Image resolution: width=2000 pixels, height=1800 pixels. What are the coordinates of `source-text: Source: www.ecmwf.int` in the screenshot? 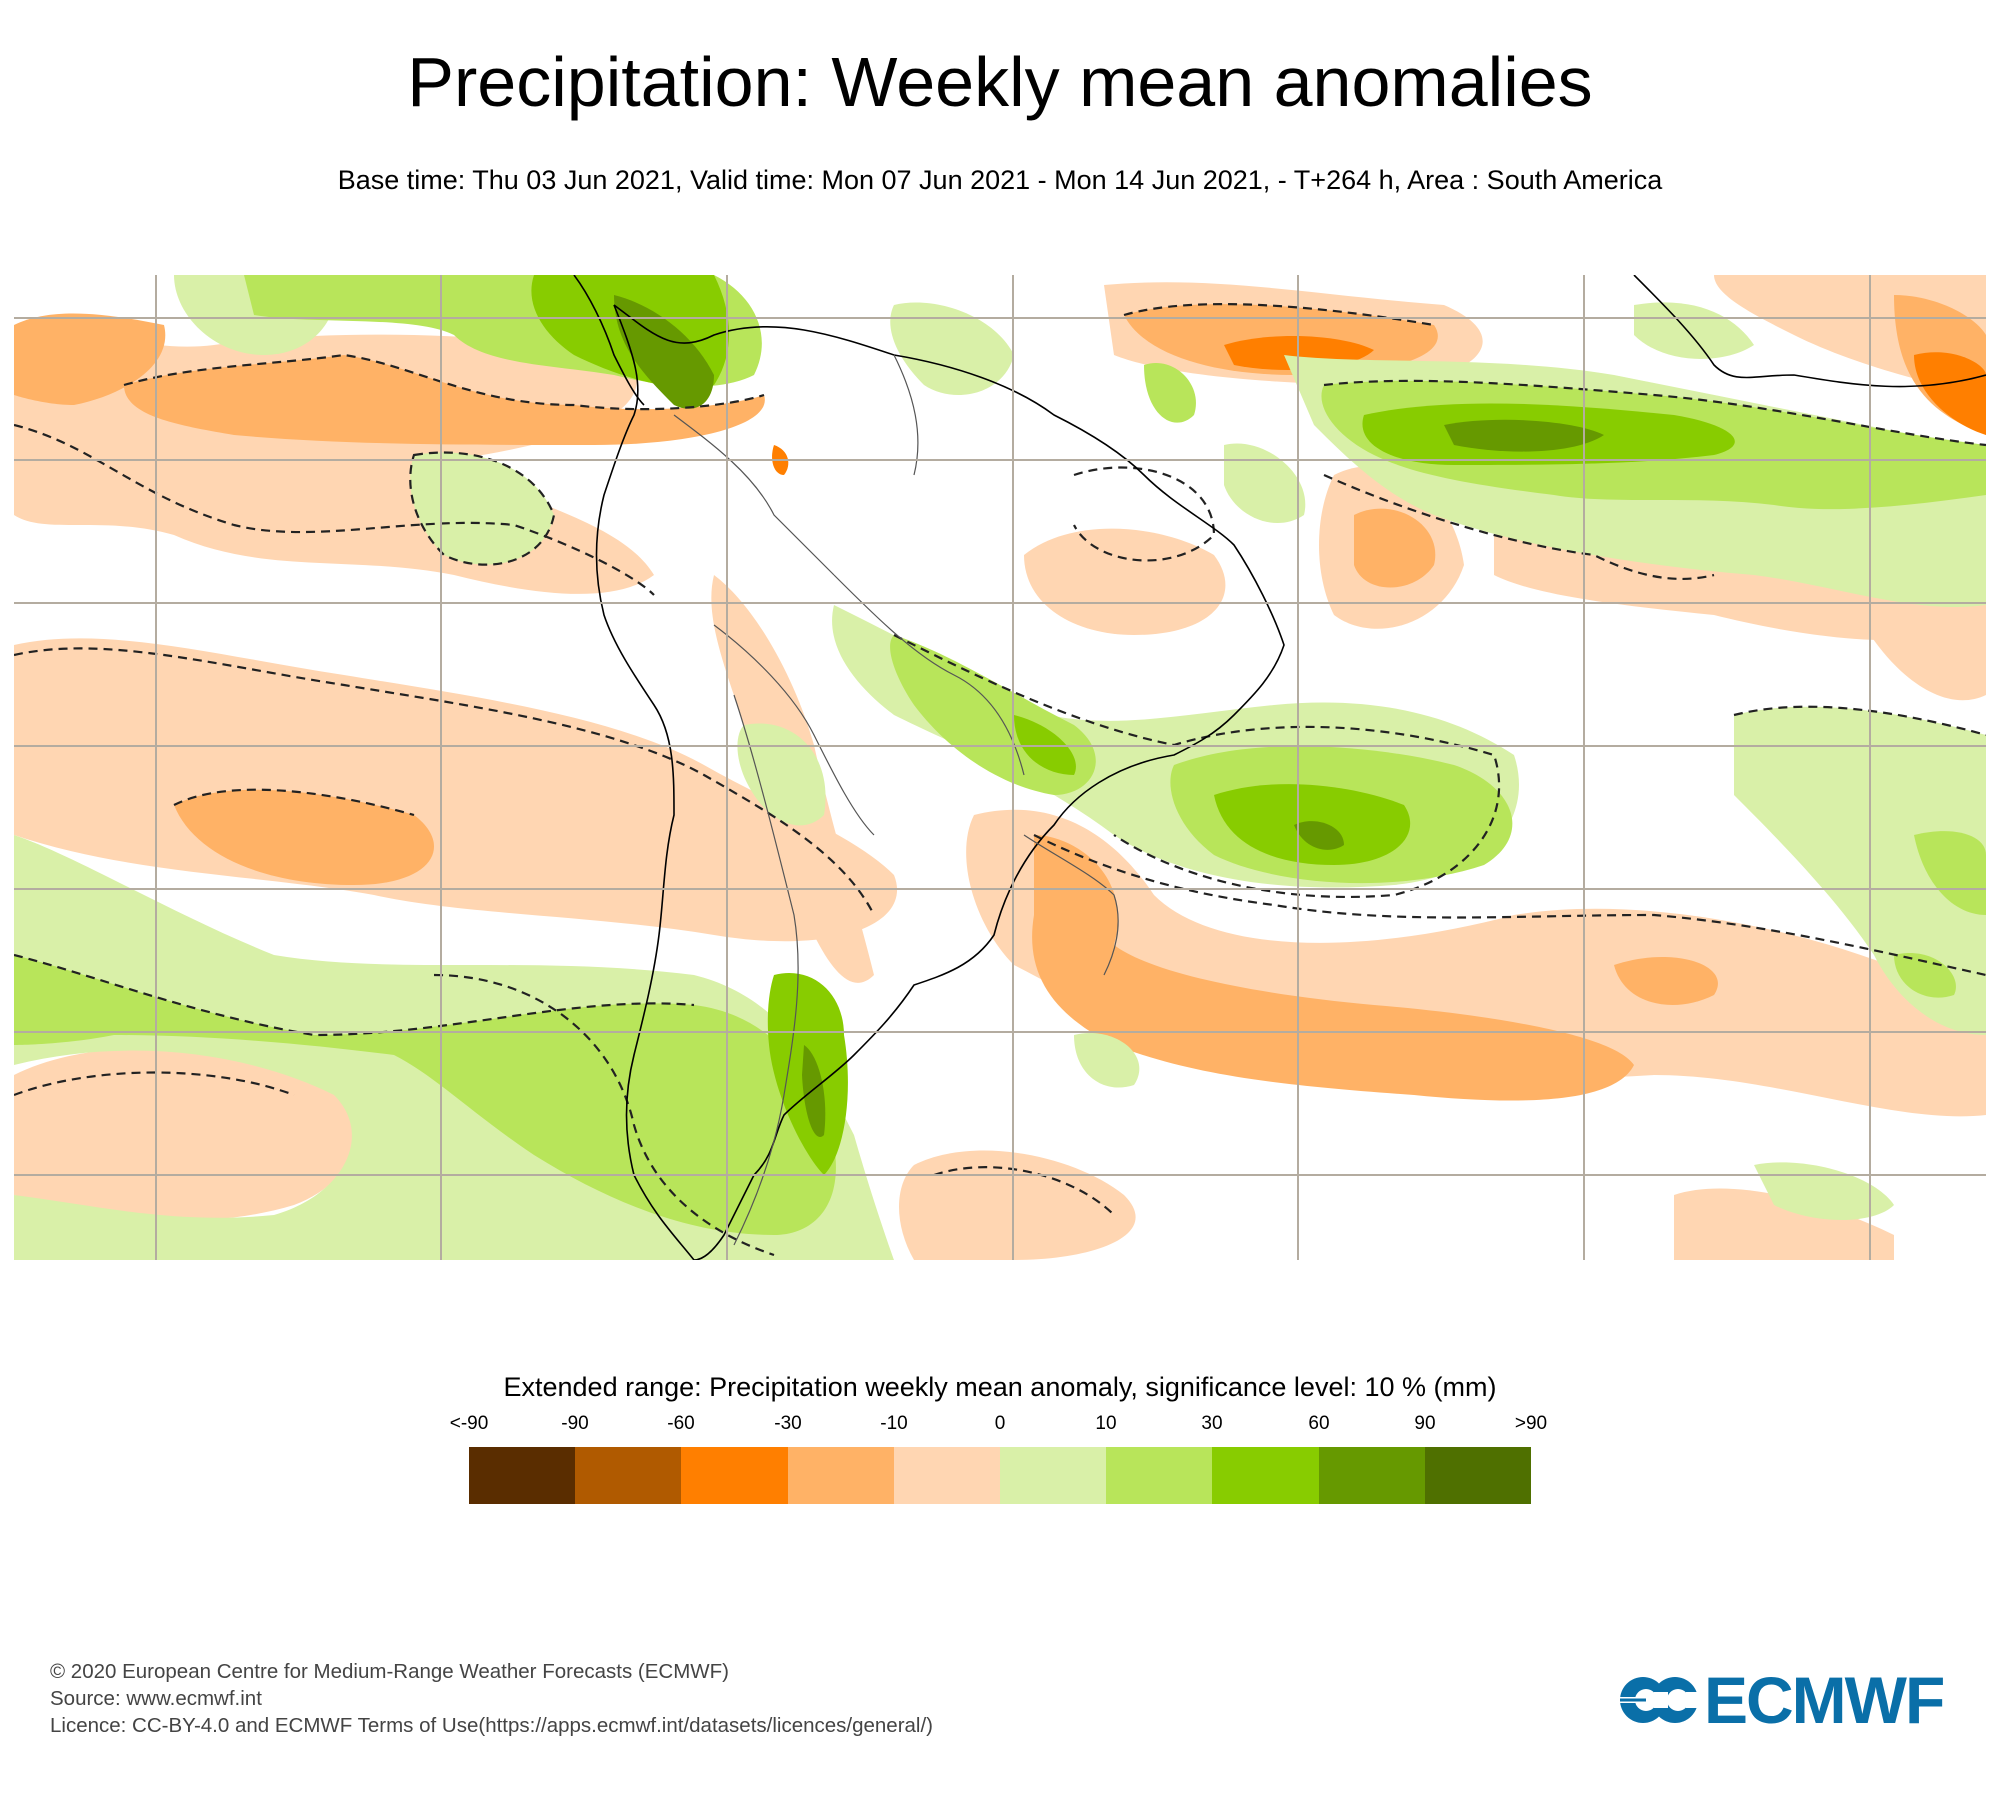 It's located at (156, 1698).